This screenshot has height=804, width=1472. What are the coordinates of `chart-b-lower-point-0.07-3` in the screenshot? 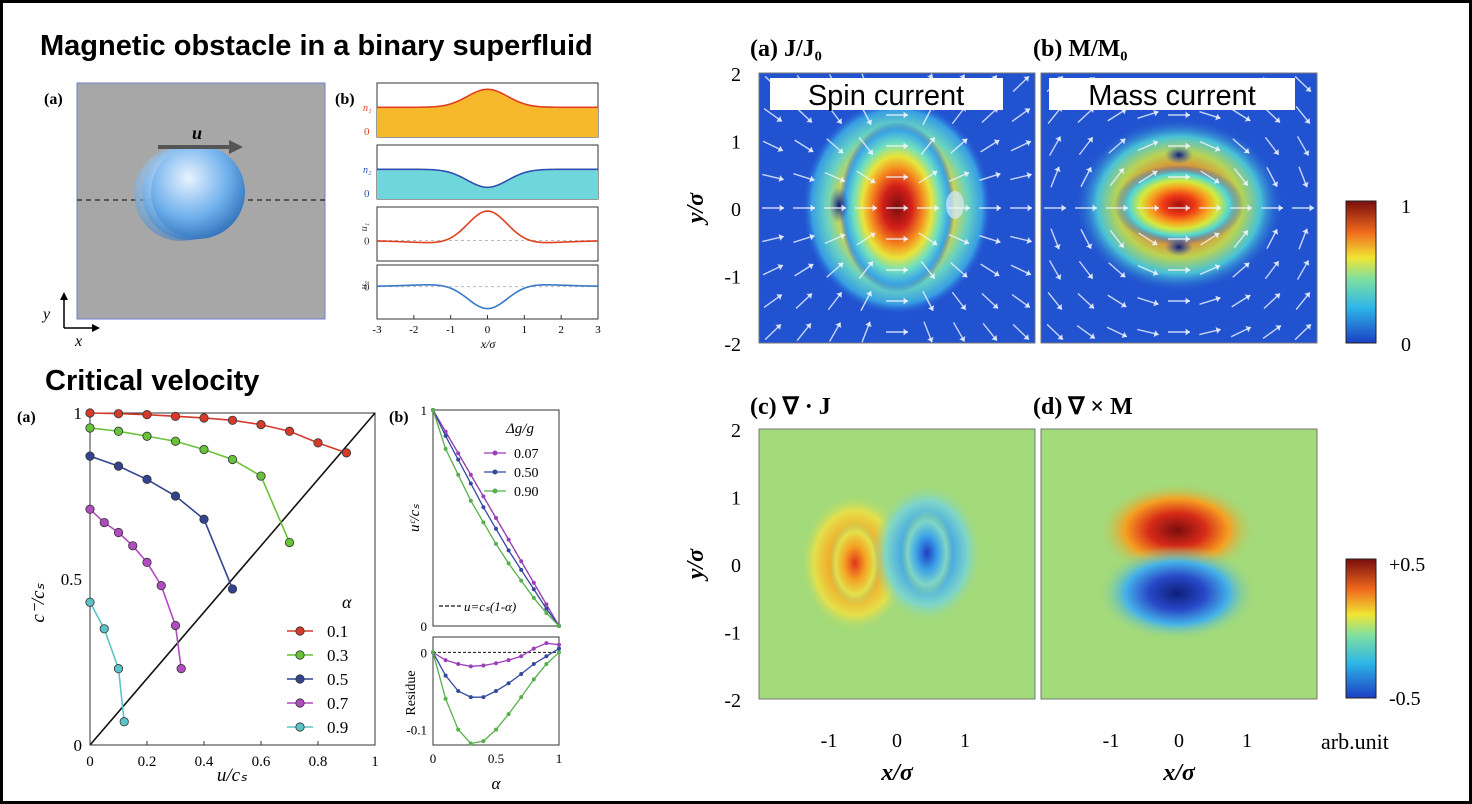 It's located at (470, 666).